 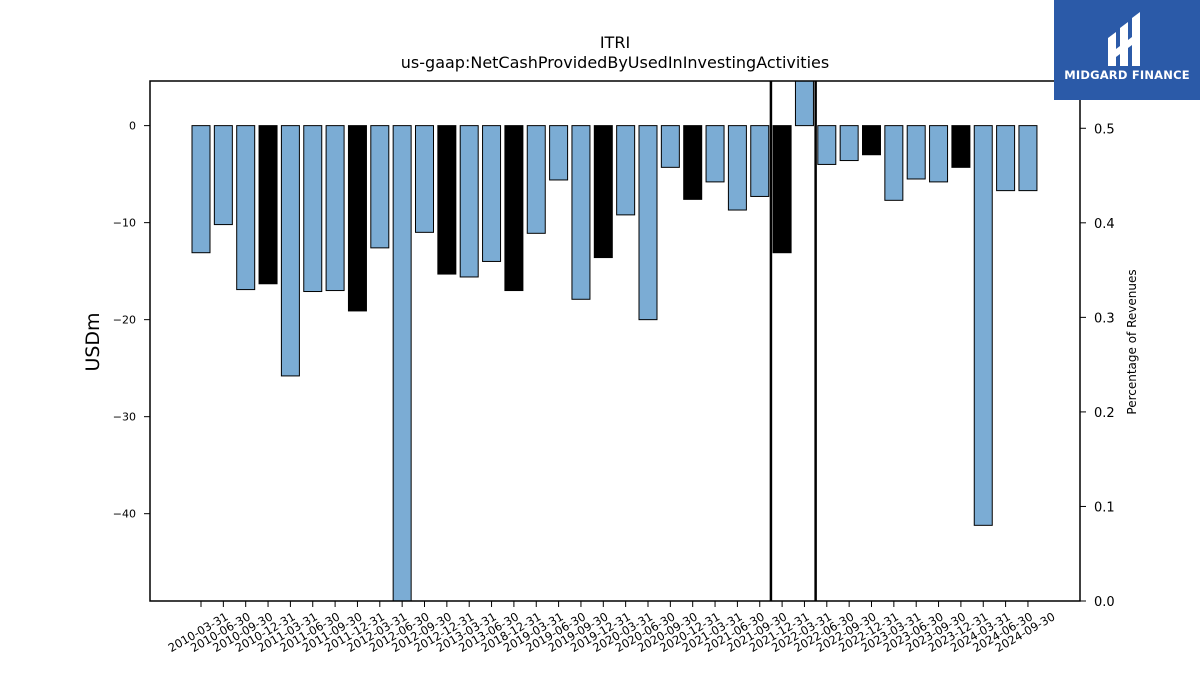 I want to click on y2-tick-label: 0.2, so click(x=1104, y=413).